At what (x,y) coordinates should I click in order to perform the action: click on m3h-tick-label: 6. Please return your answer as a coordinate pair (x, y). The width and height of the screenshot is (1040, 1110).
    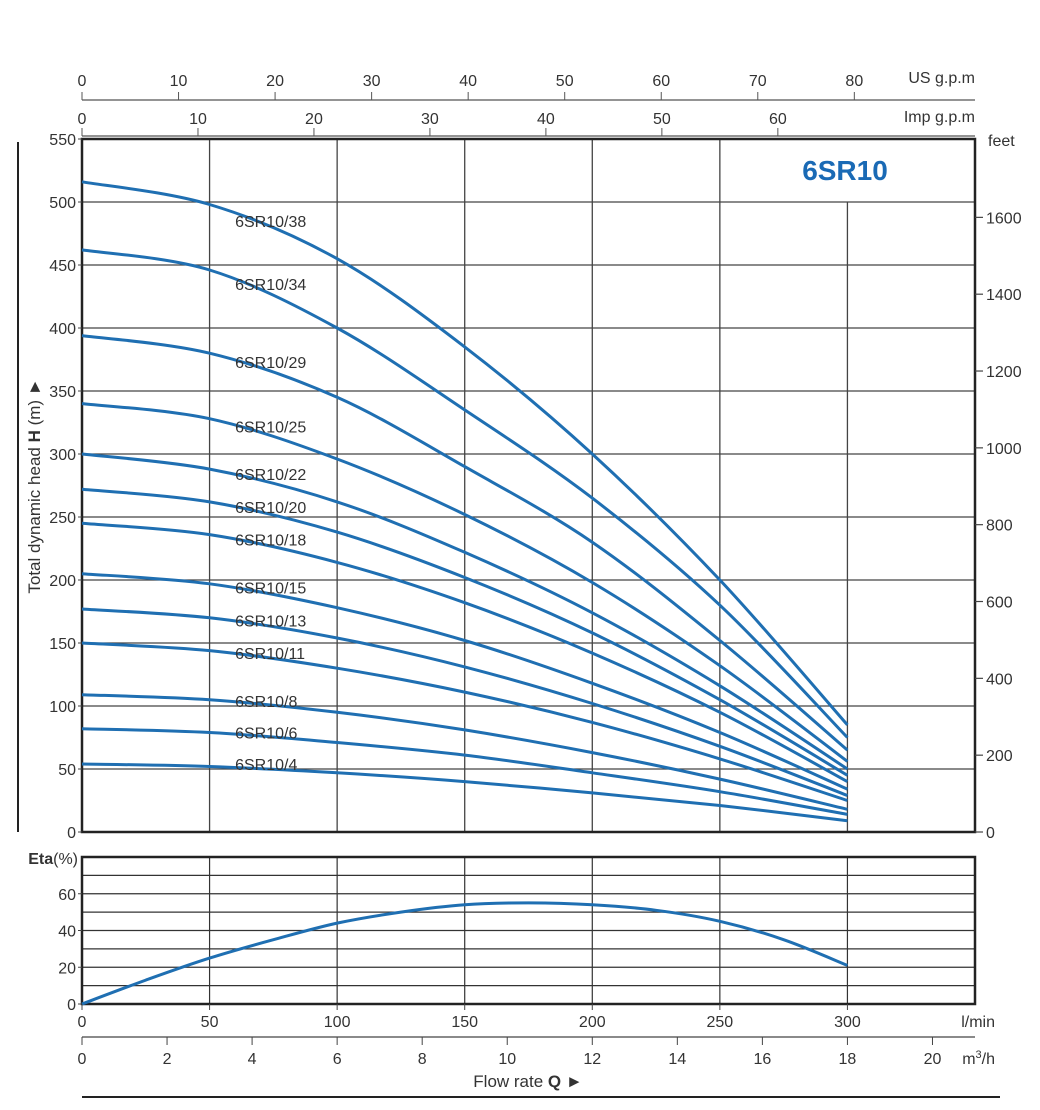
    Looking at the image, I should click on (337, 1059).